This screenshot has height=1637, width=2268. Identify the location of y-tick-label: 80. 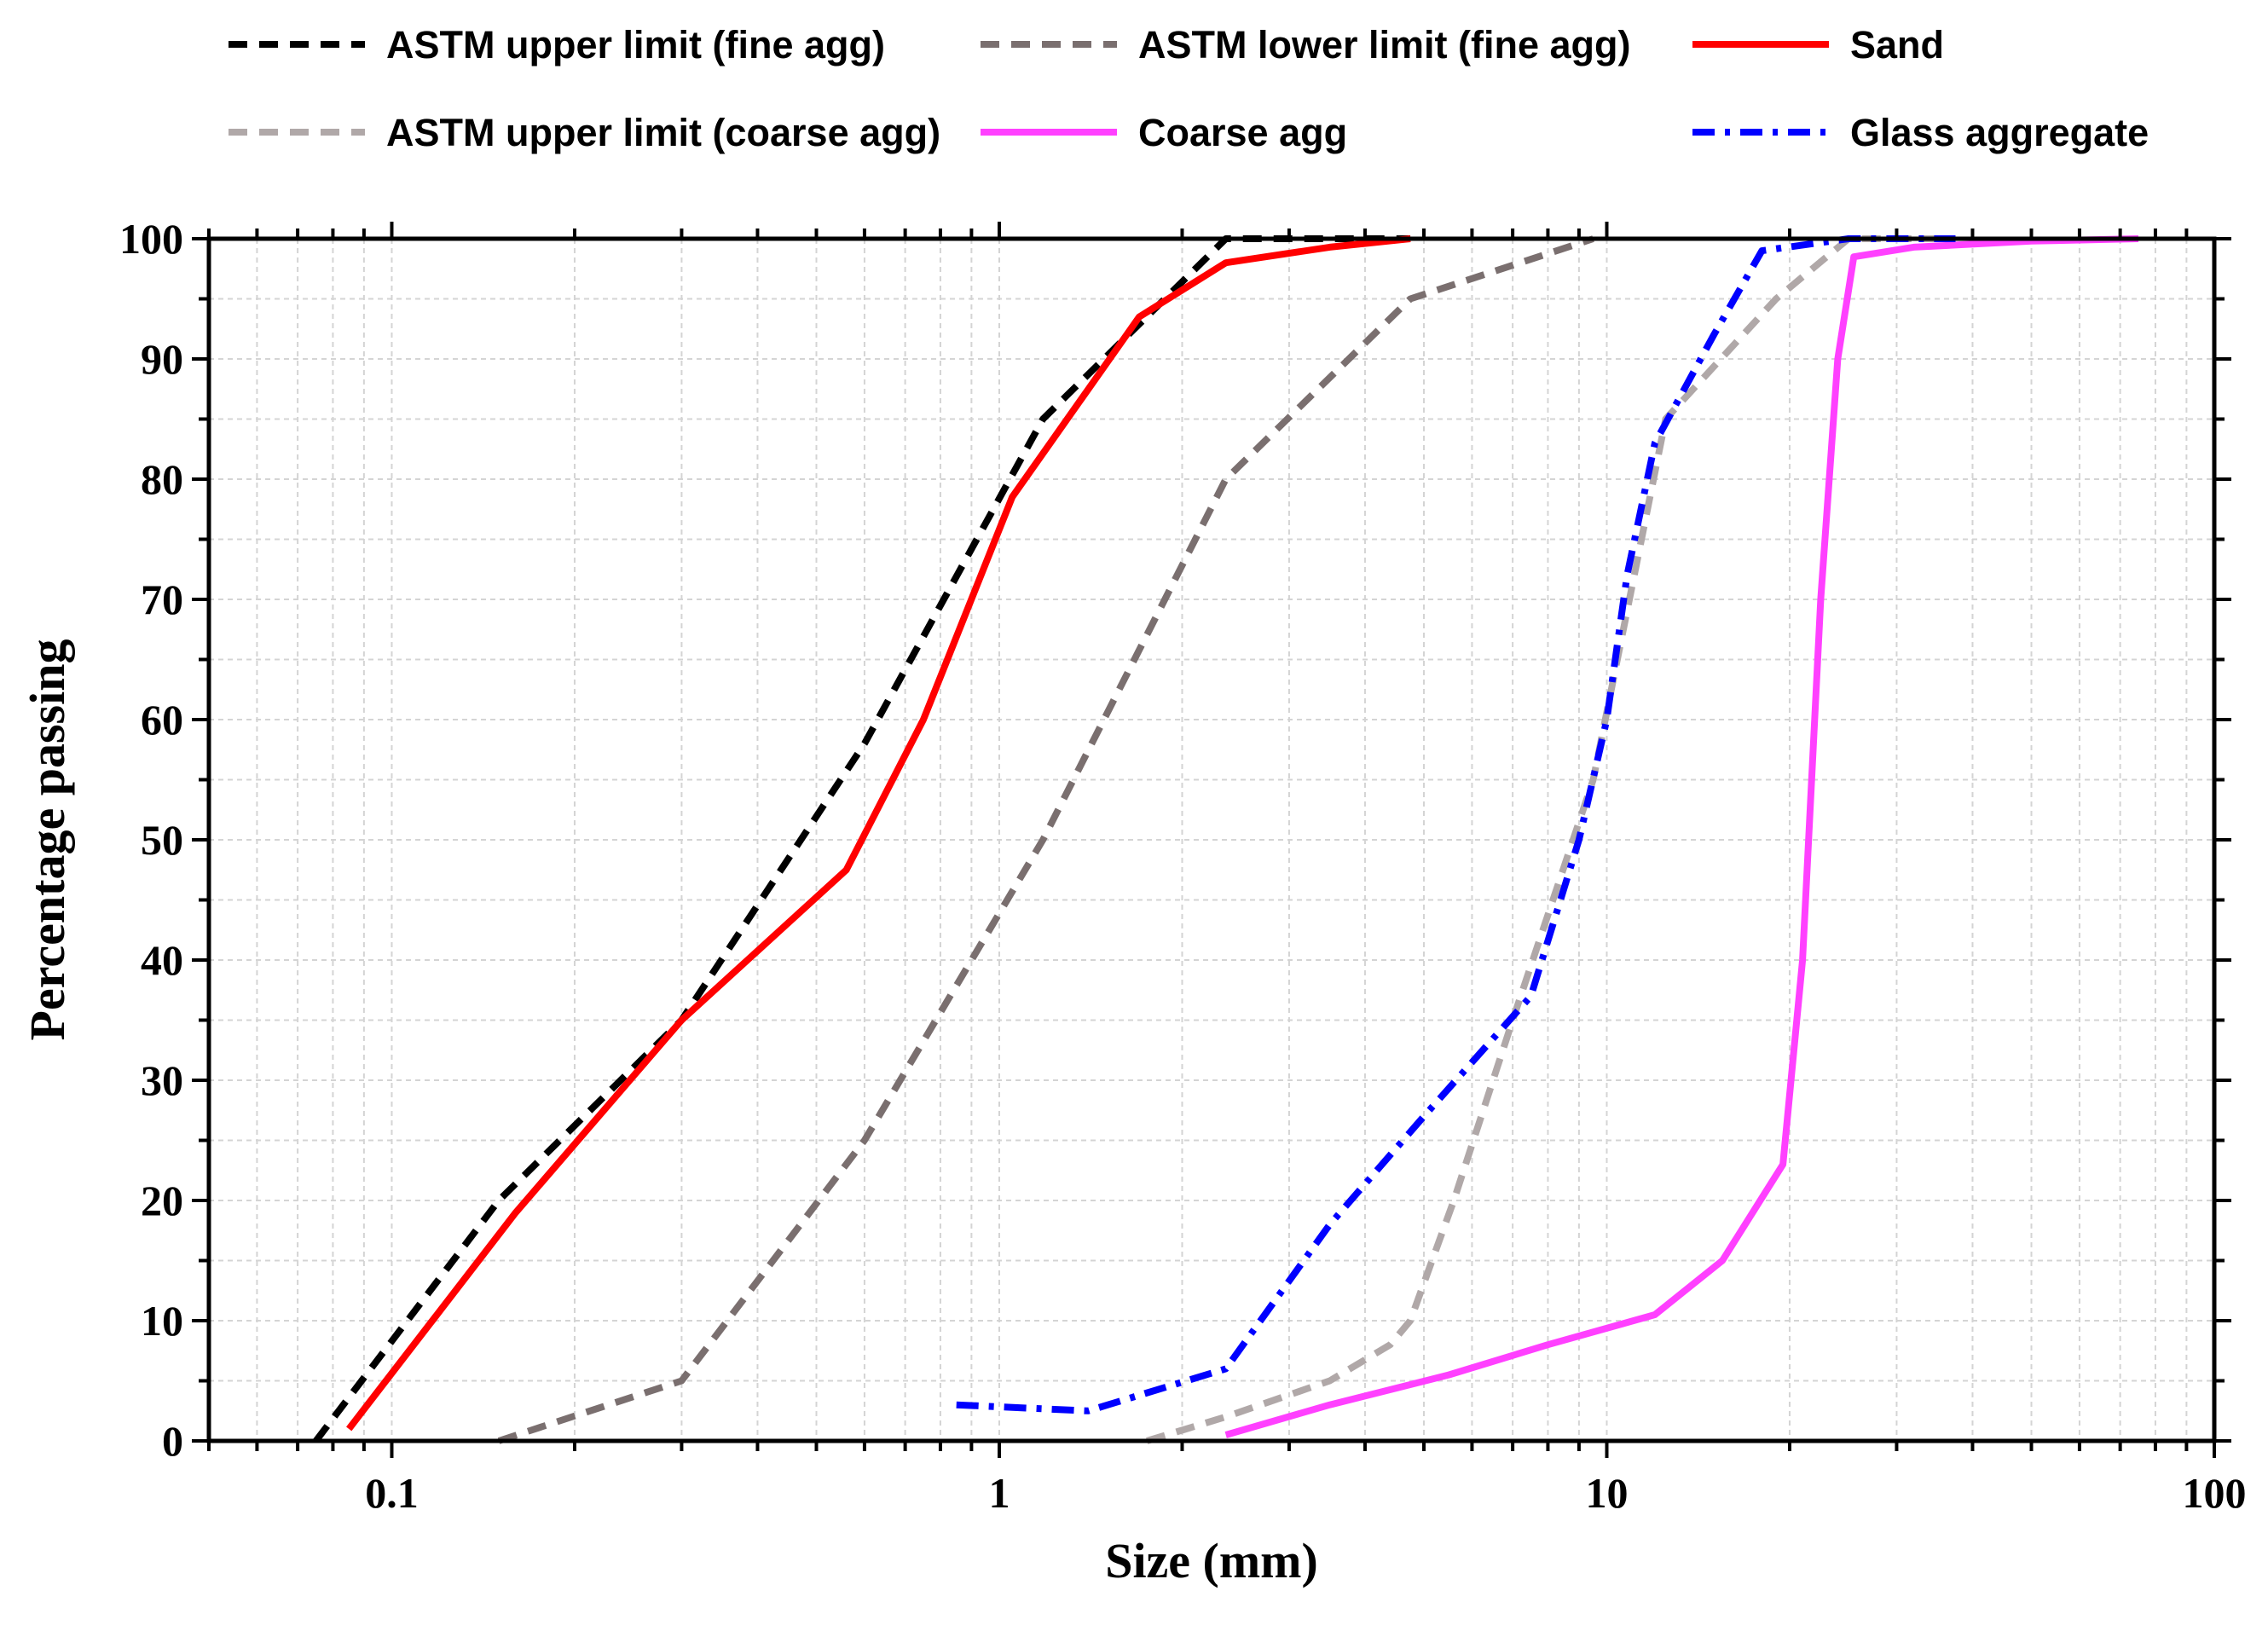
(162, 479).